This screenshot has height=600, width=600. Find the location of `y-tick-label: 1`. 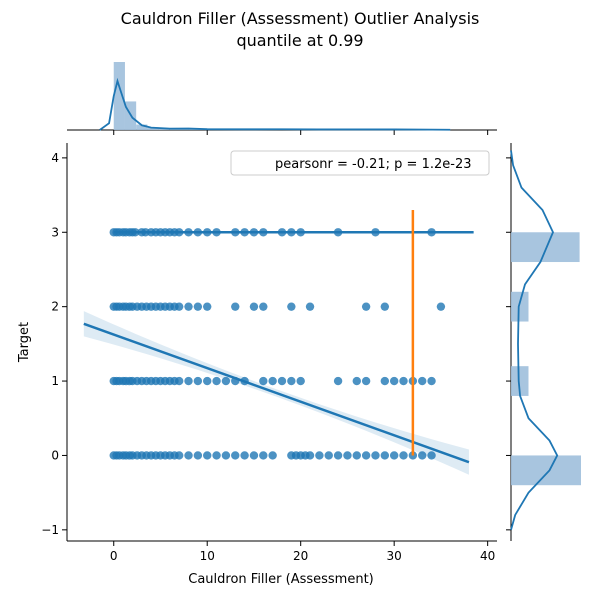

y-tick-label: 1 is located at coordinates (55, 381).